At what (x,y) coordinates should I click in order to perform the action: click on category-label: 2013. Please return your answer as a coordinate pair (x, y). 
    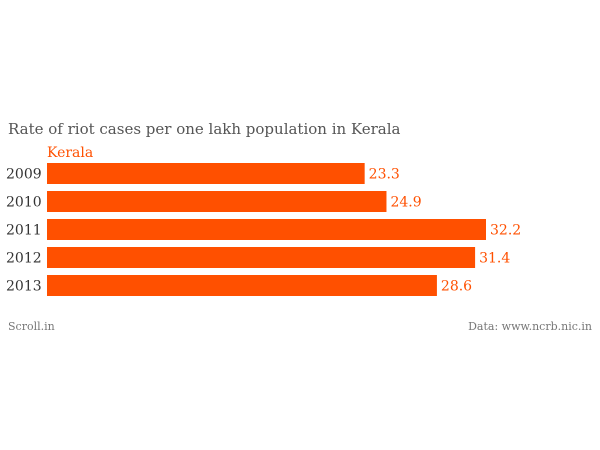
    Looking at the image, I should click on (24, 287).